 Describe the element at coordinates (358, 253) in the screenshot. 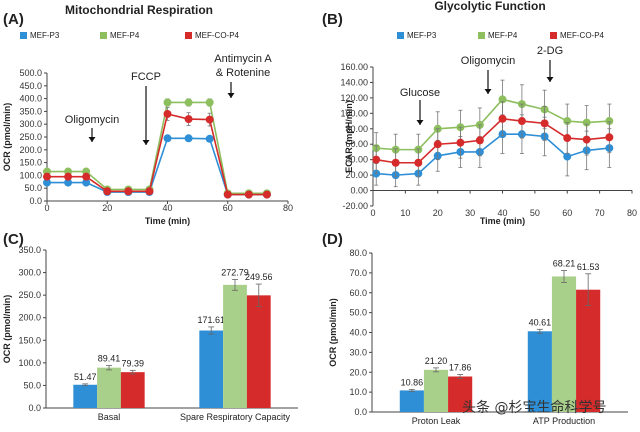

I see `y-tick-label: 80.0` at that location.